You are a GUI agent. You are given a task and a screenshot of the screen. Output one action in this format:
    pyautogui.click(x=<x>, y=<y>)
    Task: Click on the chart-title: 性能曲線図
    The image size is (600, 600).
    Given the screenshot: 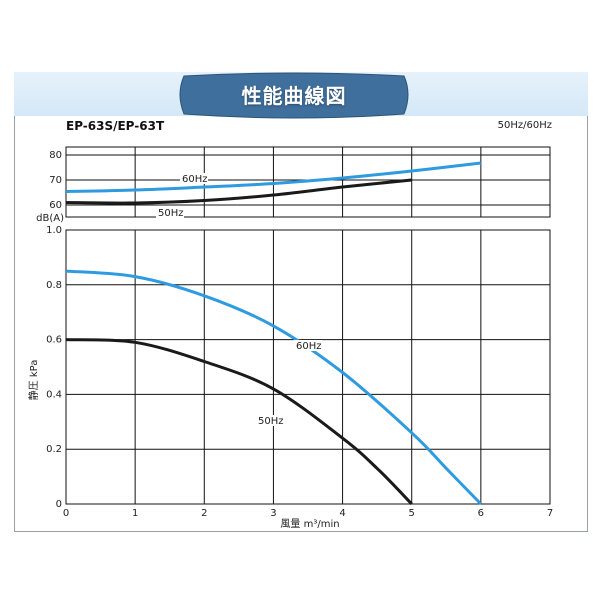 What is the action you would take?
    pyautogui.click(x=294, y=96)
    